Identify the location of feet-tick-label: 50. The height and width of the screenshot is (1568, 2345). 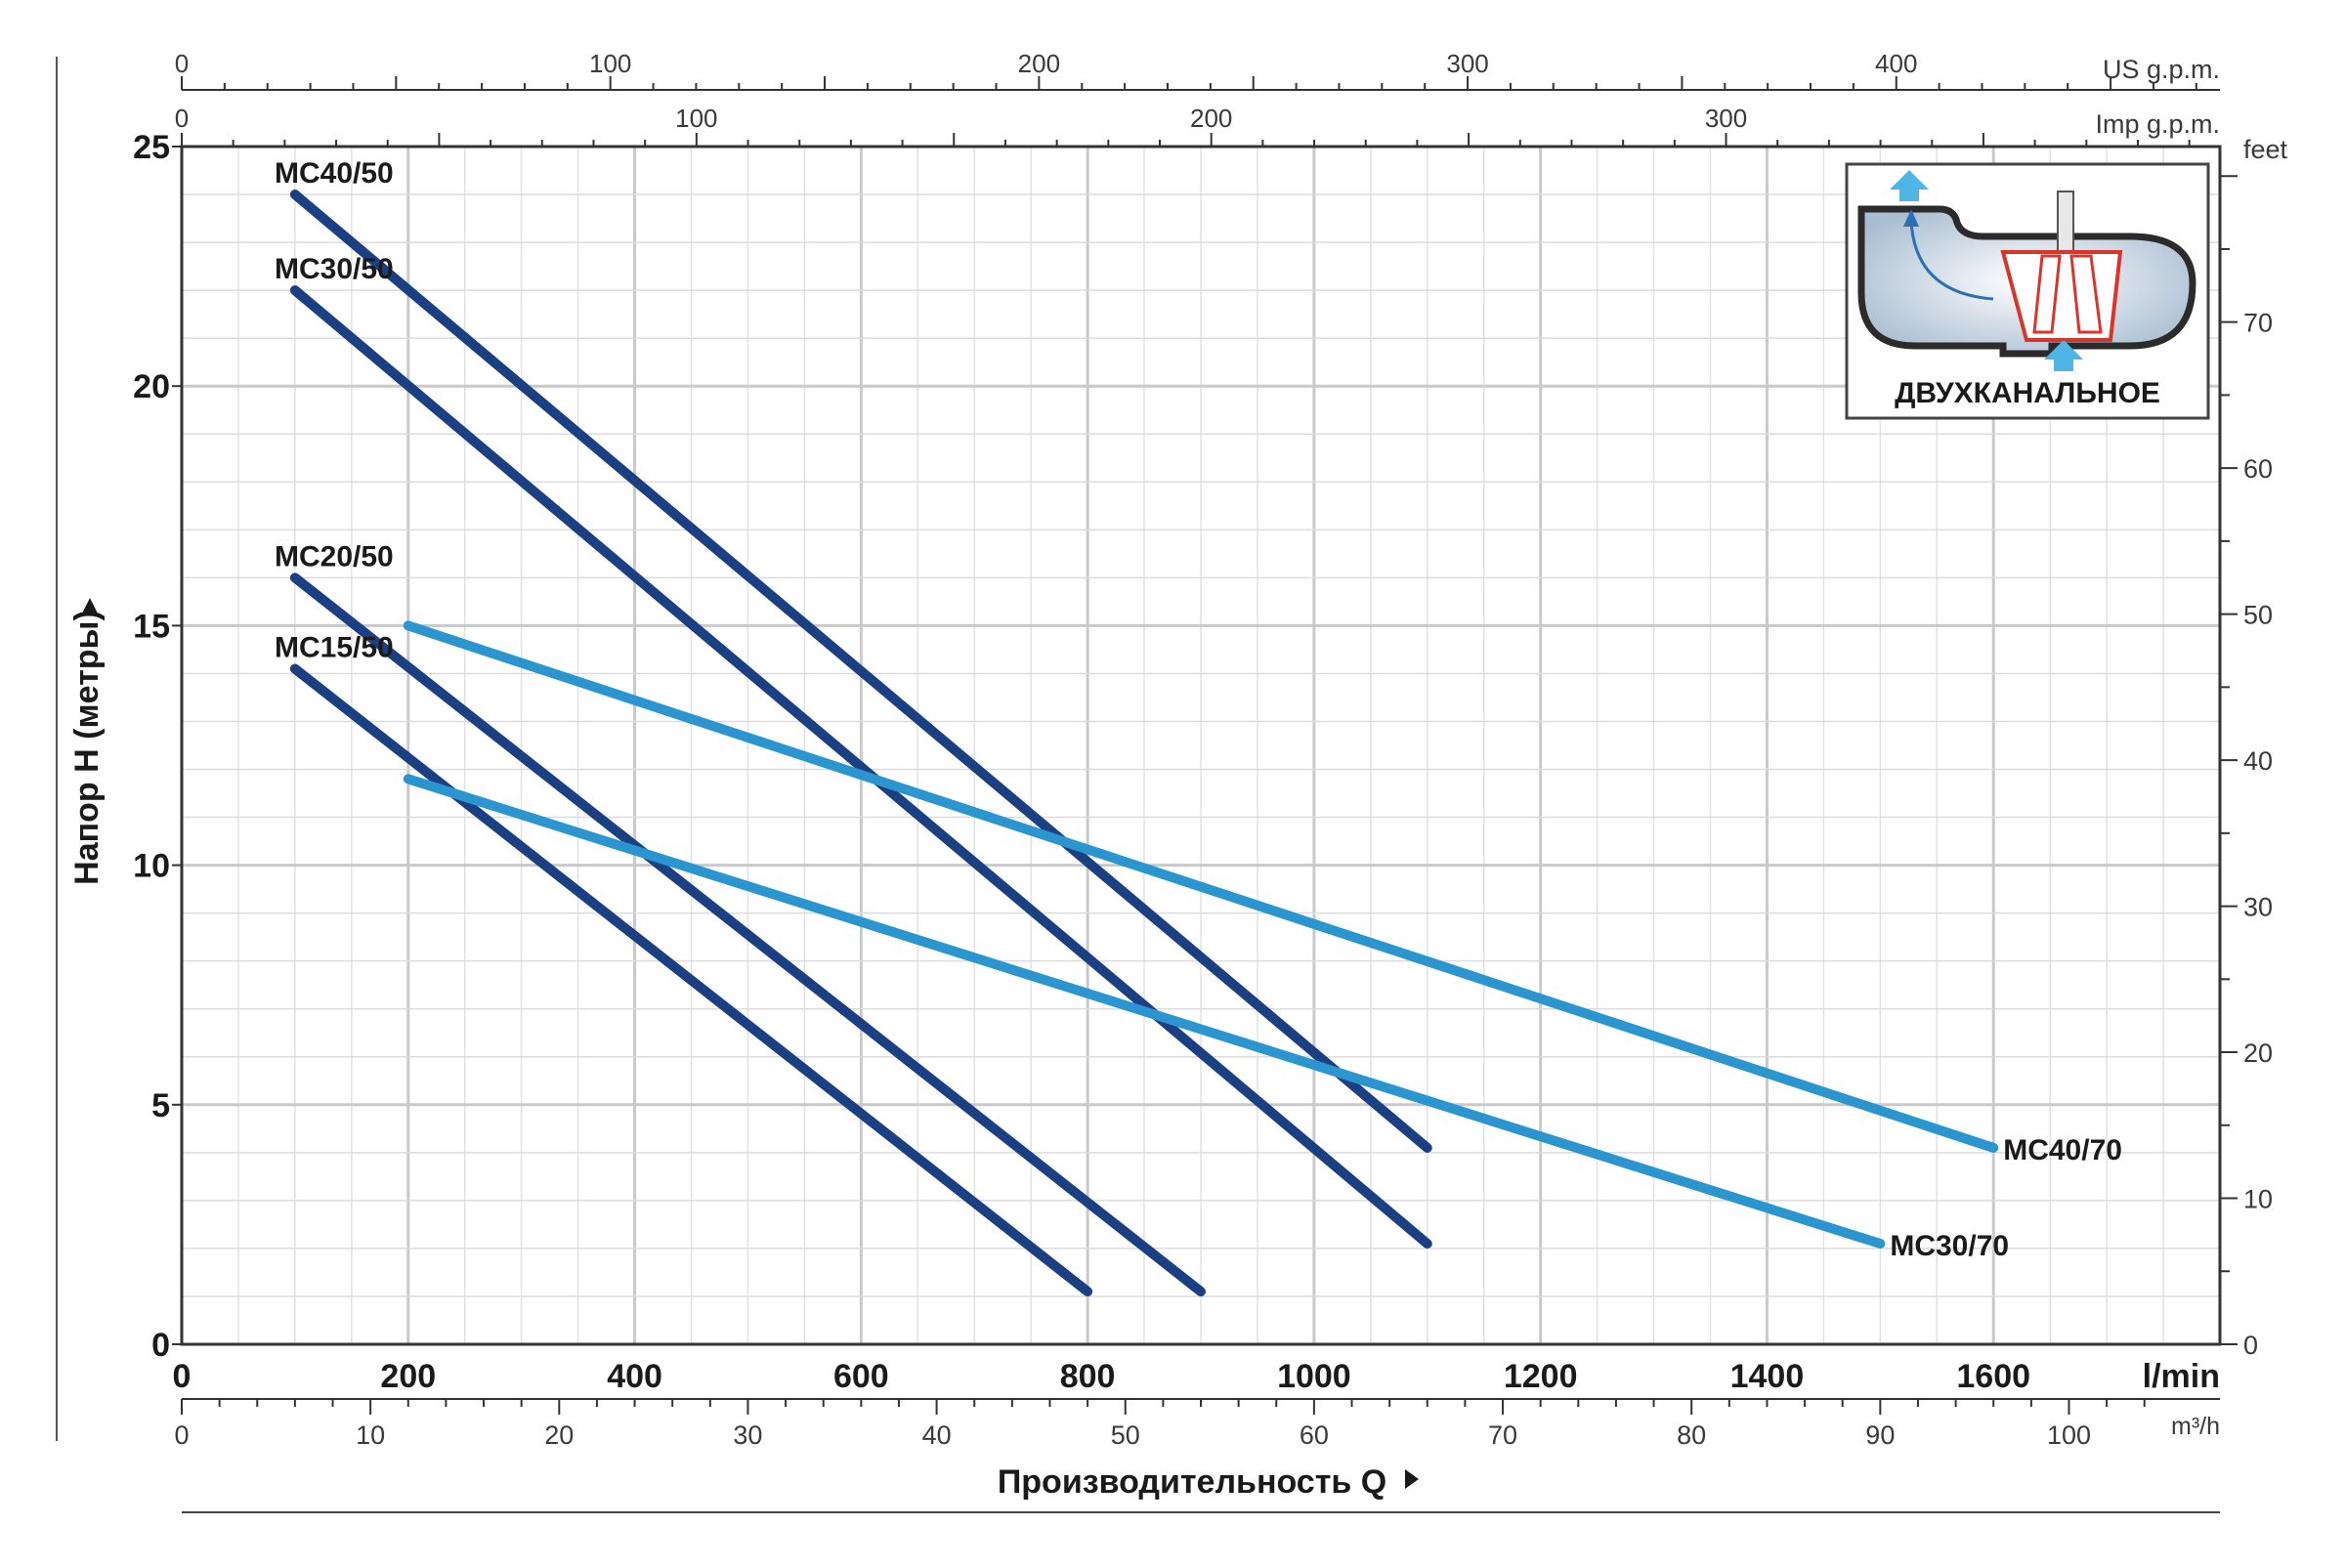
(2258, 615).